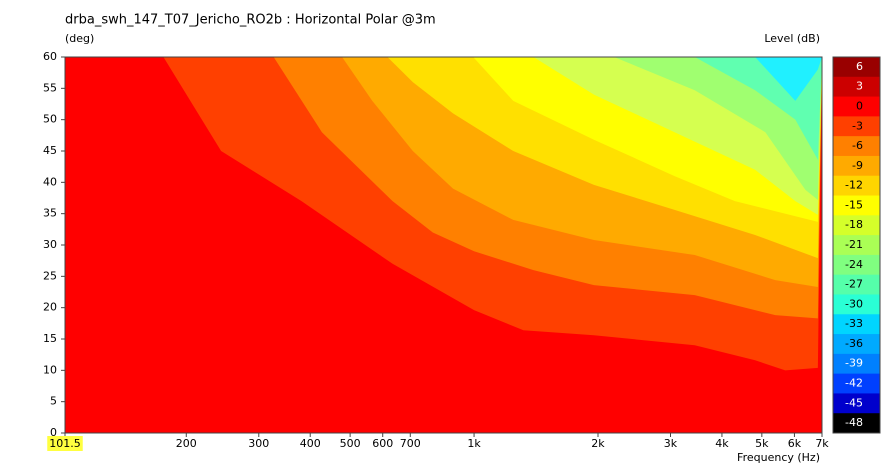 This screenshot has height=469, width=892. What do you see at coordinates (258, 443) in the screenshot?
I see `x-tick-label: 300` at bounding box center [258, 443].